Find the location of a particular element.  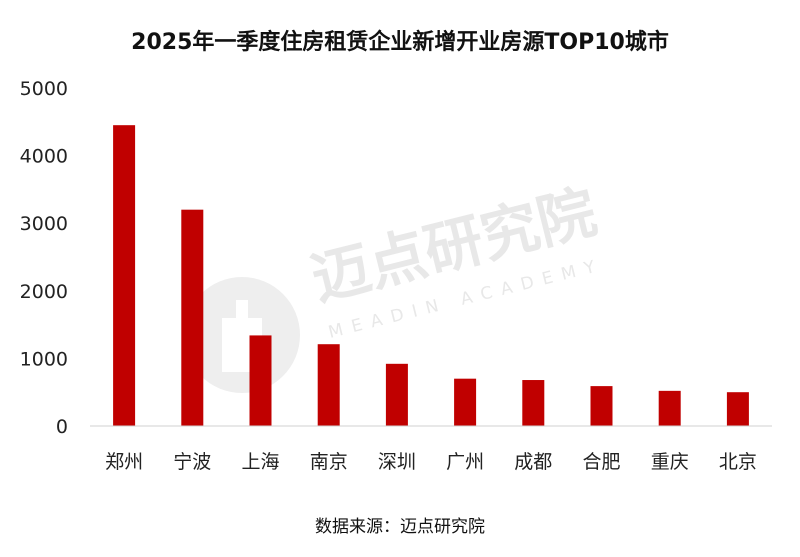

y-tick-label: 3000 is located at coordinates (44, 224).